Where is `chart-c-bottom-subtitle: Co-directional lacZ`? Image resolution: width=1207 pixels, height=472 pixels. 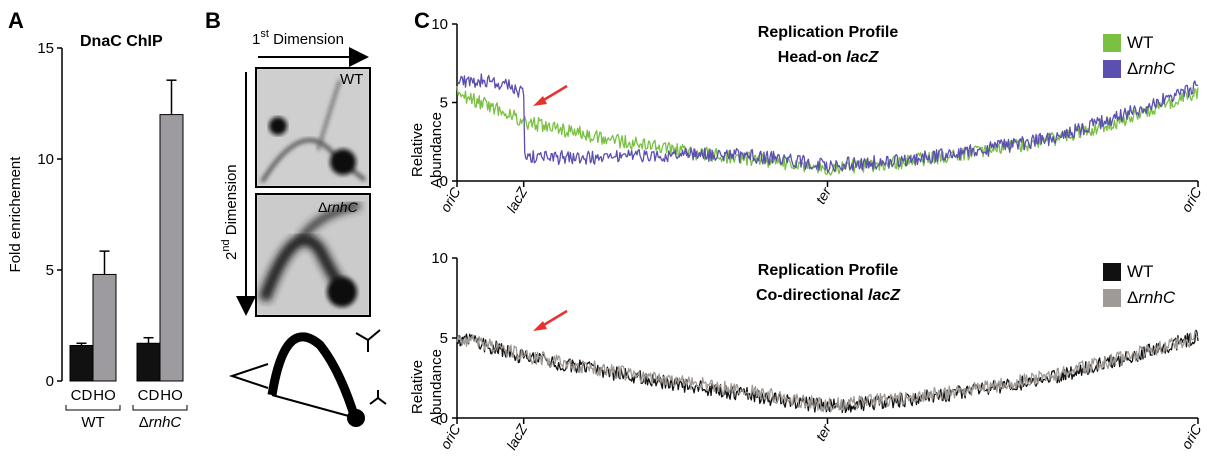
chart-c-bottom-subtitle: Co-directional lacZ is located at coordinates (828, 295).